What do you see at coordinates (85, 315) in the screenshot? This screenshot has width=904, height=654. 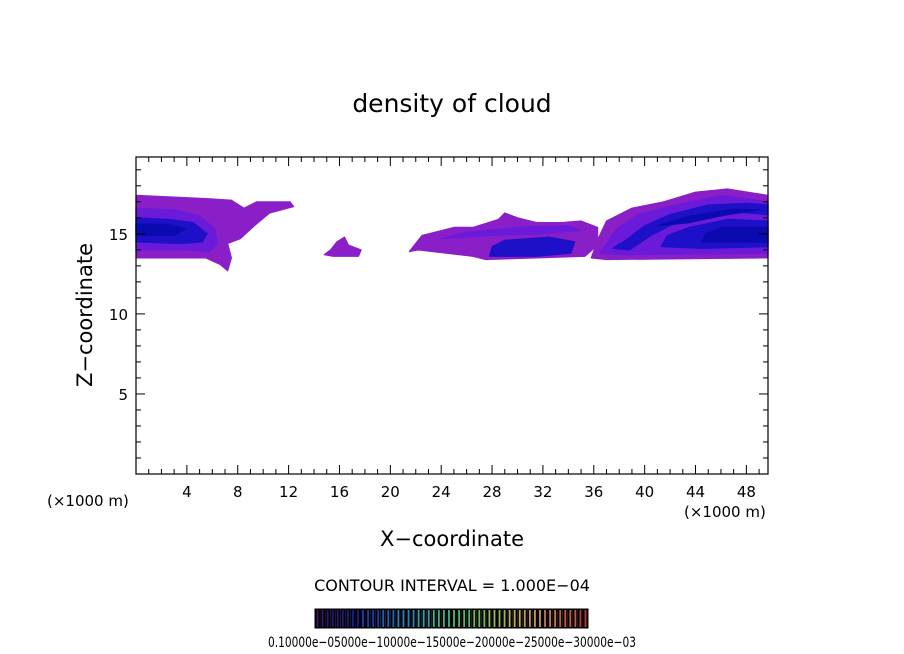 I see `y-axis-label: Z−coordinate` at bounding box center [85, 315].